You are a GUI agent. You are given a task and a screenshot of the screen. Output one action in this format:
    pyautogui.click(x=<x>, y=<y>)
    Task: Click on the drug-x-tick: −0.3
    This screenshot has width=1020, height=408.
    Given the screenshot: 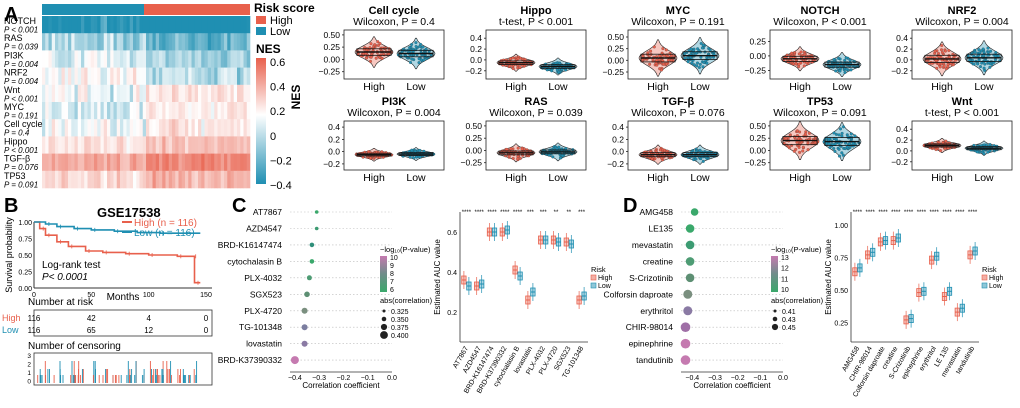 What is the action you would take?
    pyautogui.click(x=319, y=378)
    